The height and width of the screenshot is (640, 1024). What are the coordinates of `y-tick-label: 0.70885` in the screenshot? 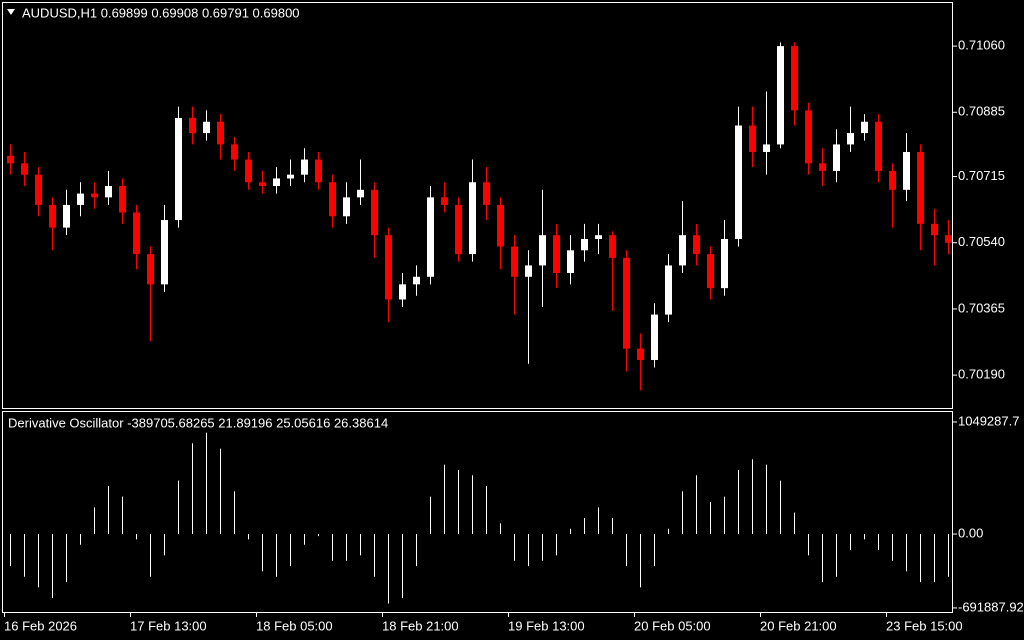 It's located at (981, 111).